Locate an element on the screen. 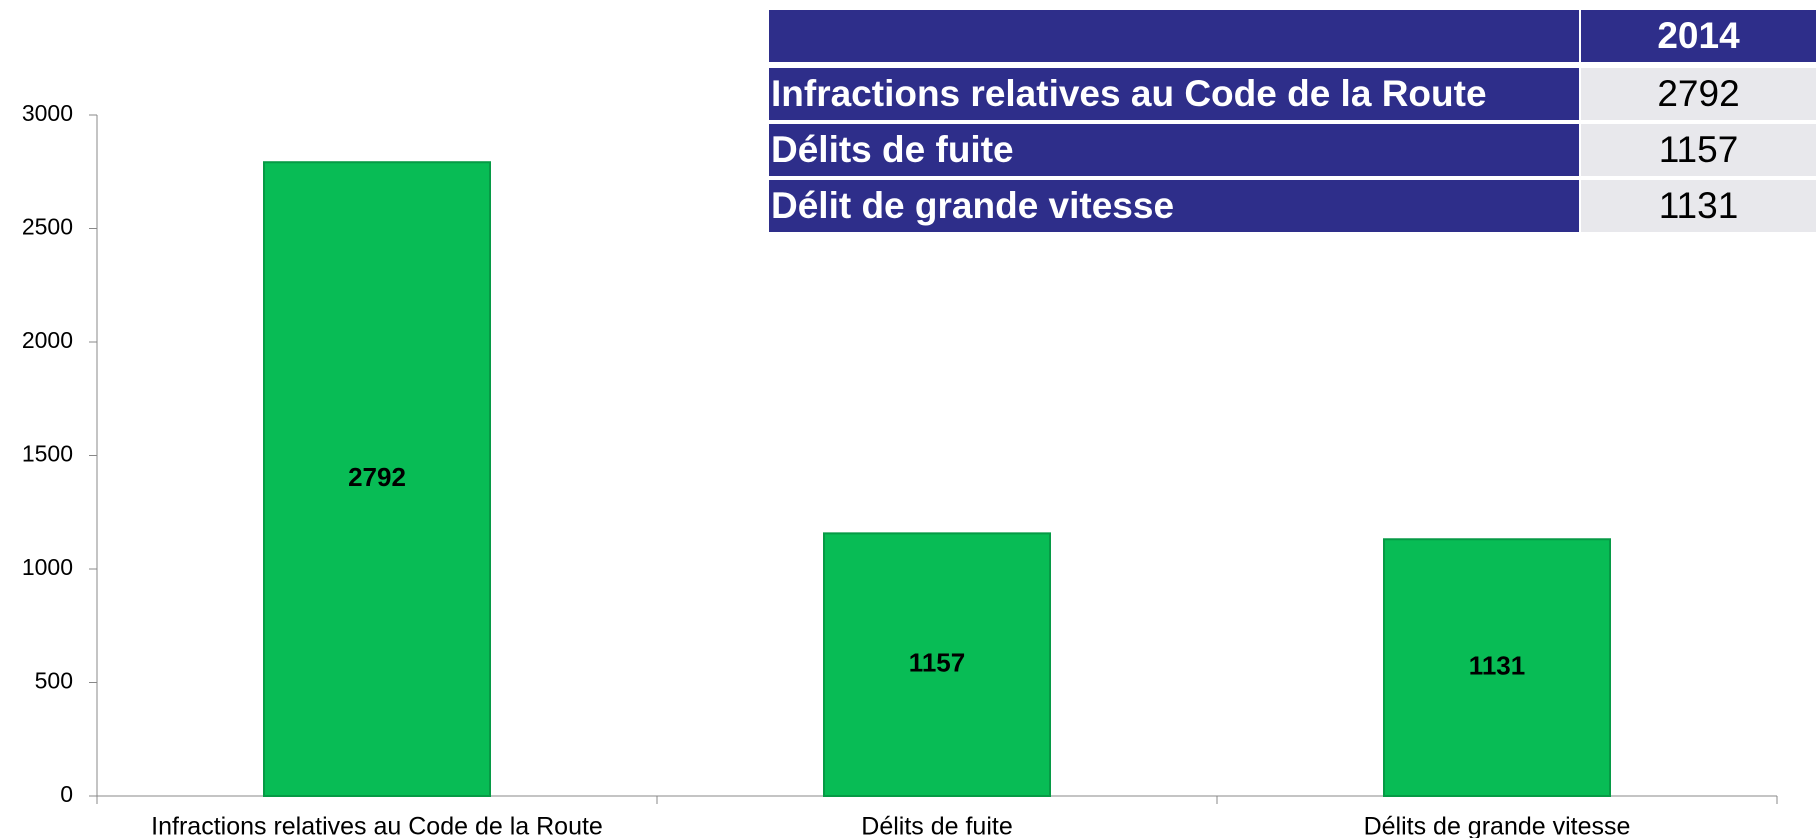 The height and width of the screenshot is (838, 1816). table-value: 1131 is located at coordinates (1699, 205).